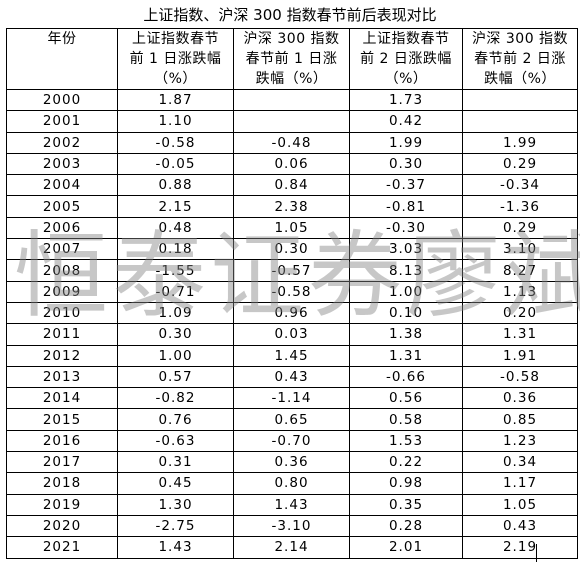  What do you see at coordinates (406, 398) in the screenshot?
I see `value-cell: 0.56` at bounding box center [406, 398].